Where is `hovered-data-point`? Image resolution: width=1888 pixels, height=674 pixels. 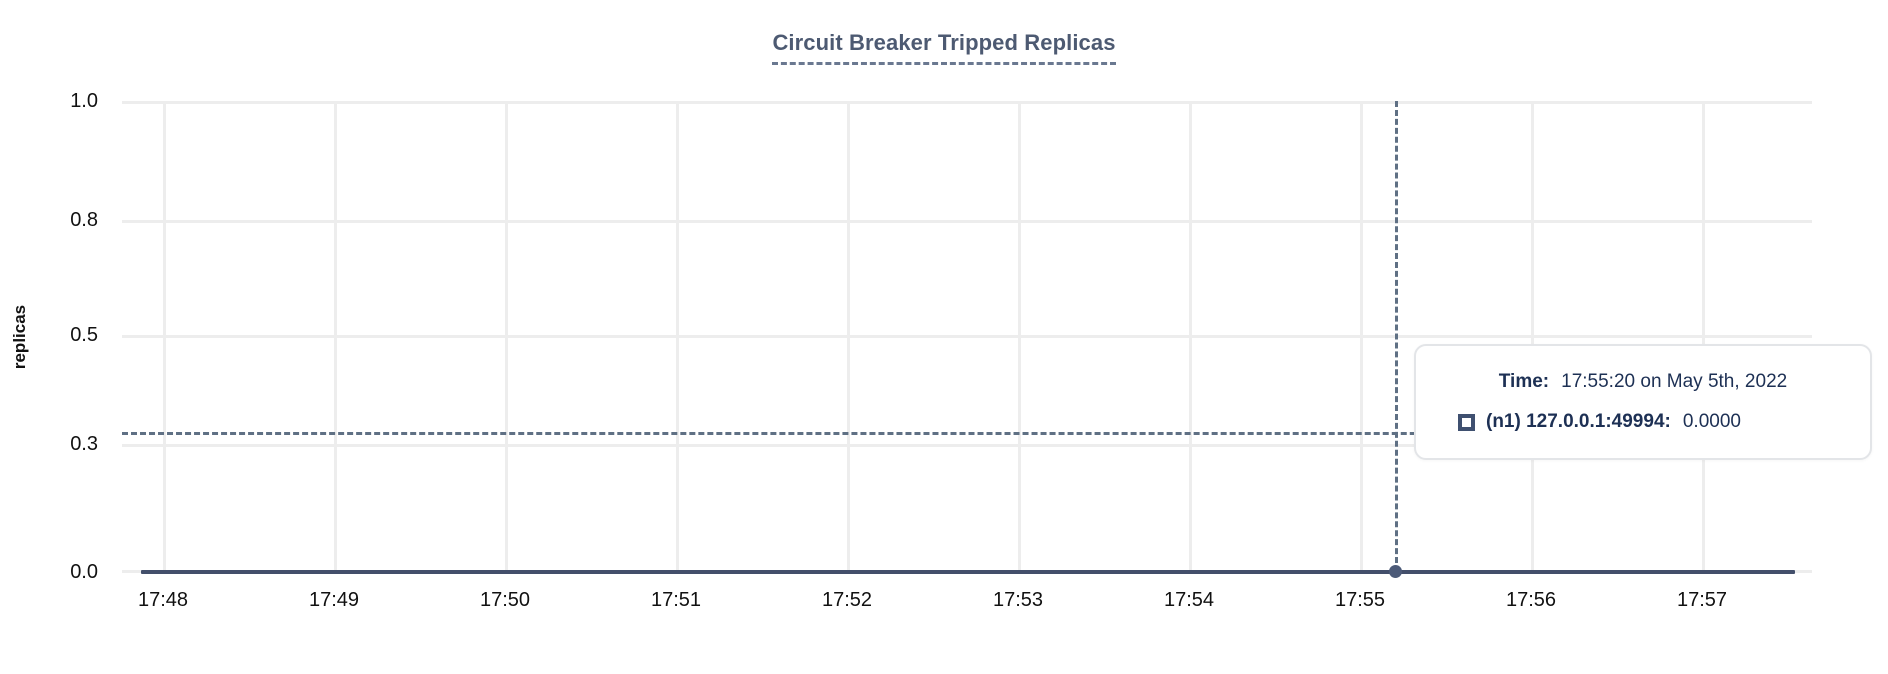 hovered-data-point is located at coordinates (1395, 571).